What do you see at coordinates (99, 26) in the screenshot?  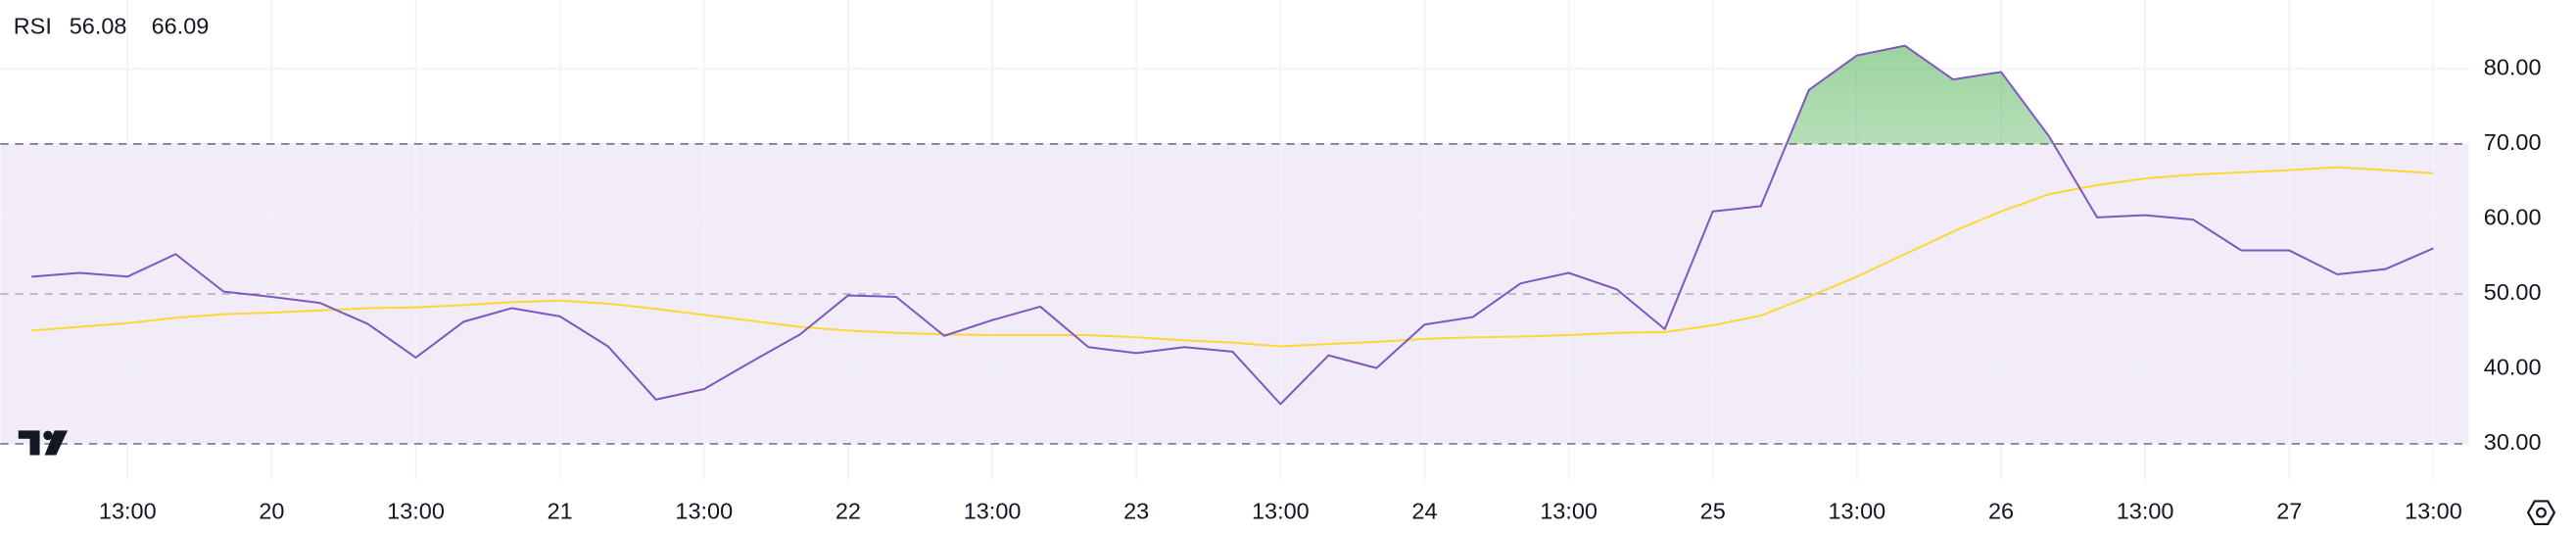 I see `legend-value: 56.08` at bounding box center [99, 26].